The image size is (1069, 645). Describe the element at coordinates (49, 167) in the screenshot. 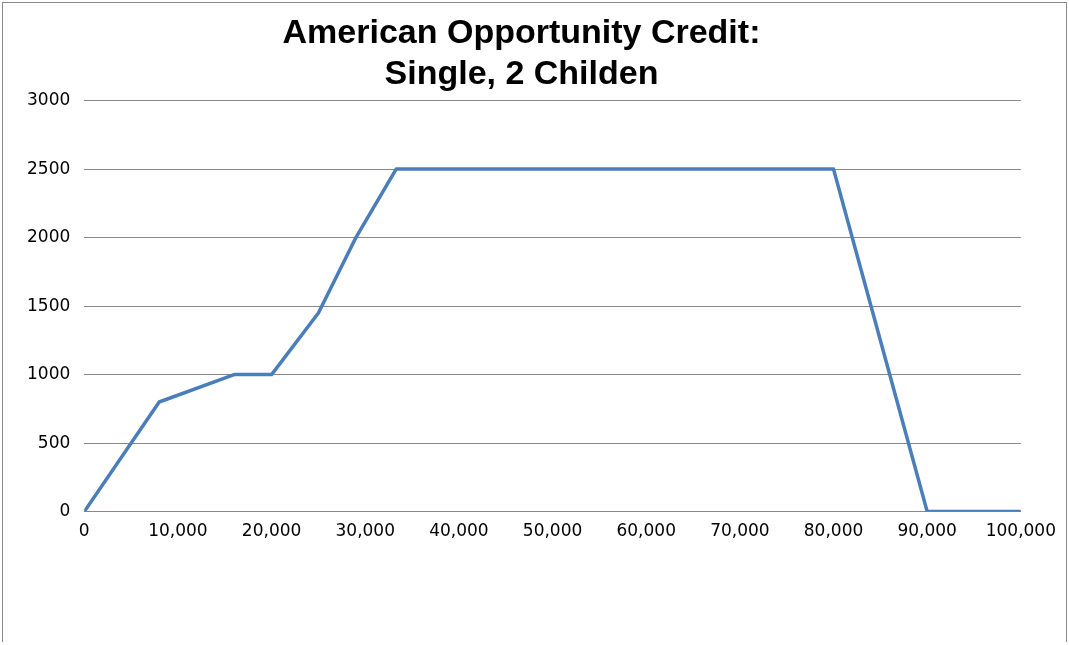

I see `y-tick-label: 2500` at that location.